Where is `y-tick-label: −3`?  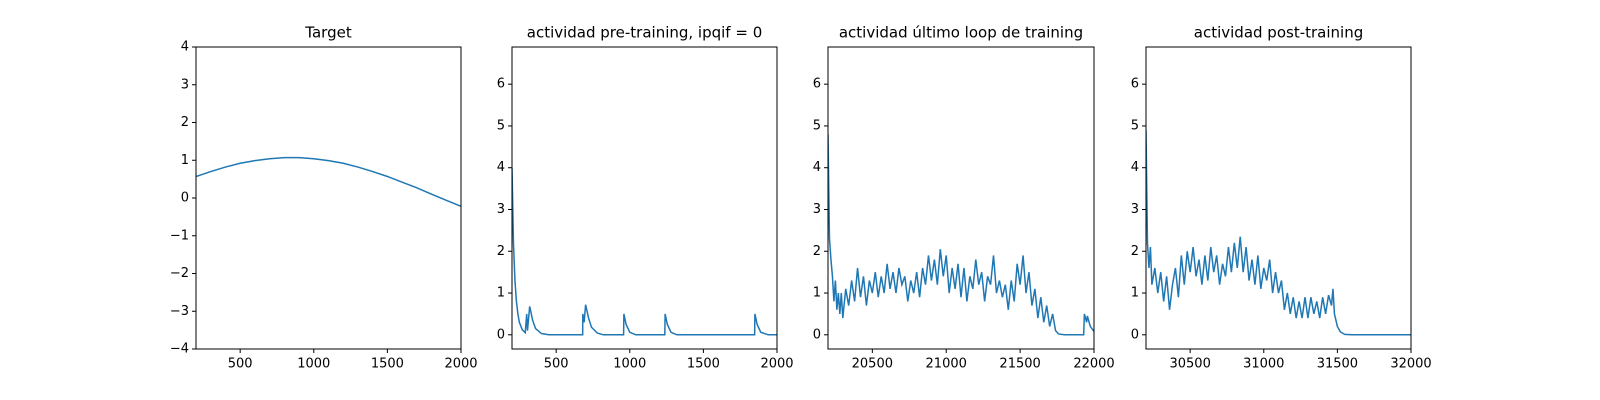 y-tick-label: −3 is located at coordinates (179, 311).